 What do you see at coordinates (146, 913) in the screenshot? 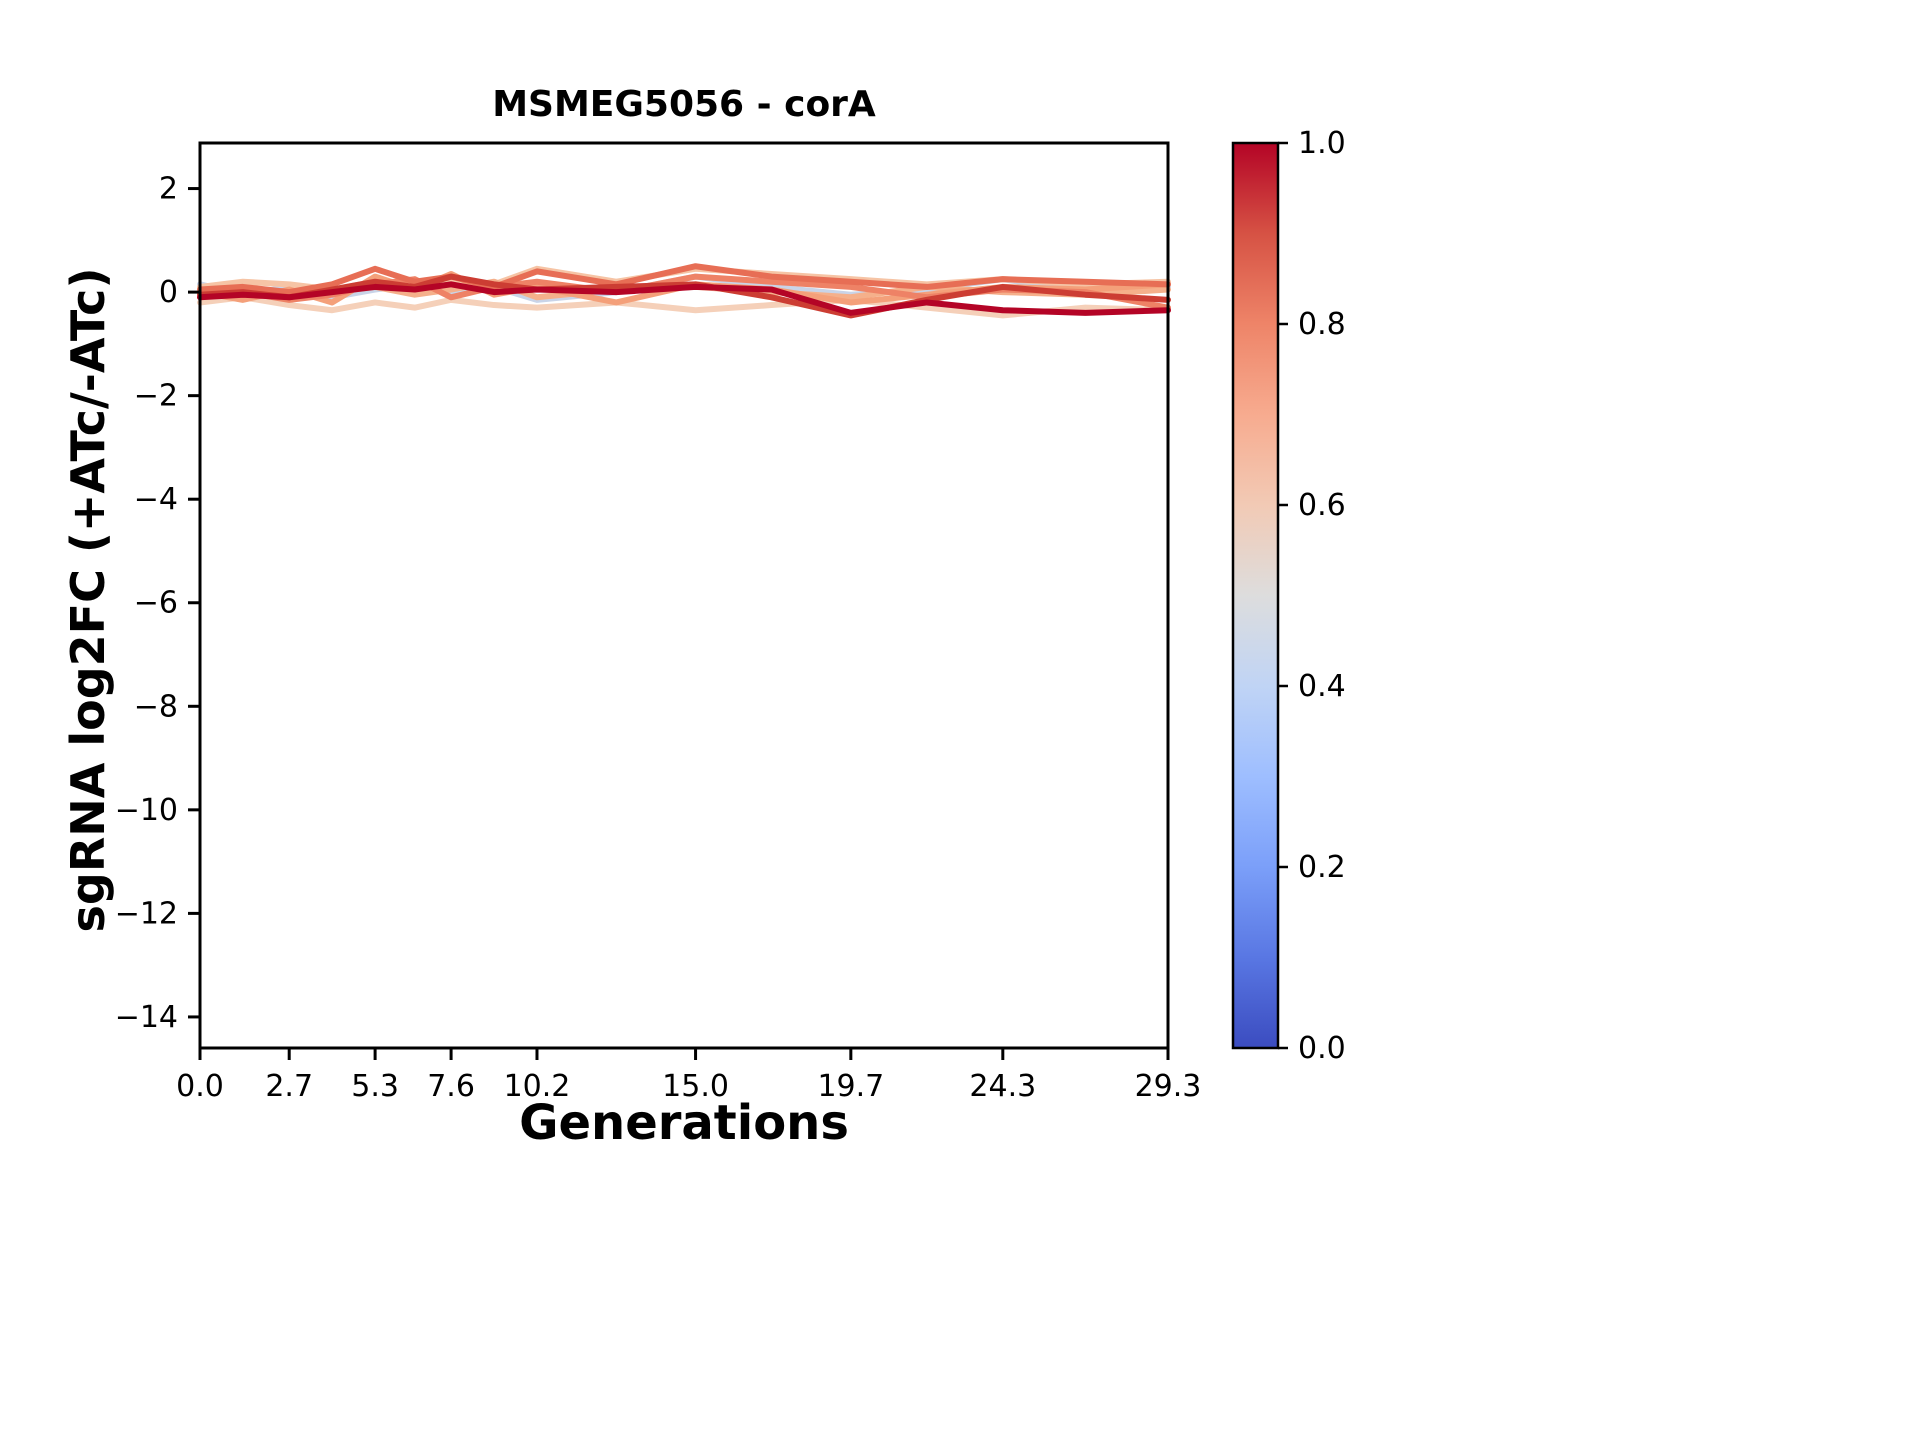
I see `y-tick-label: −12` at bounding box center [146, 913].